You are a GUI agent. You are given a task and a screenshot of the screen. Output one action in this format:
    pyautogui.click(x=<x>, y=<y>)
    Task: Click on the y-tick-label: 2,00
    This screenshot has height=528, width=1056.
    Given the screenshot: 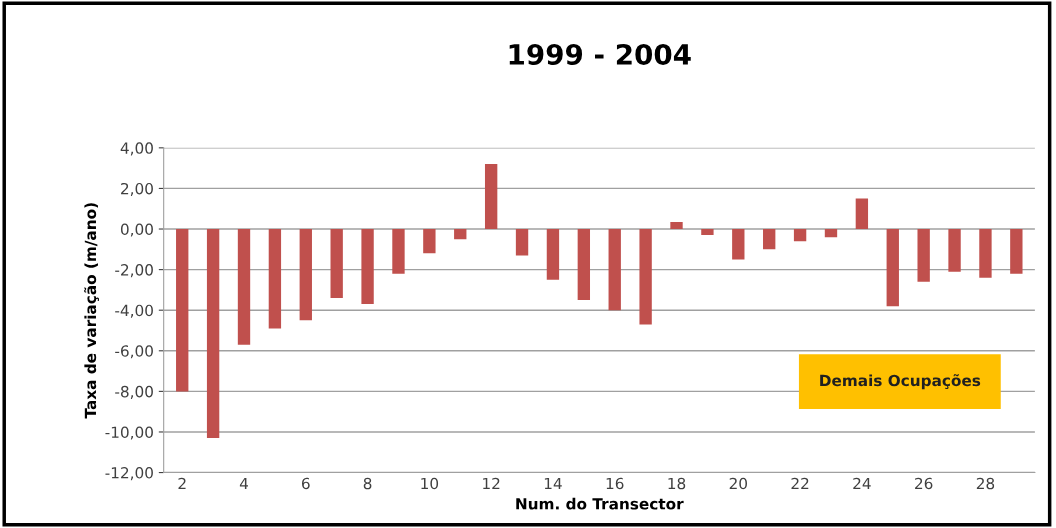 What is the action you would take?
    pyautogui.click(x=137, y=189)
    